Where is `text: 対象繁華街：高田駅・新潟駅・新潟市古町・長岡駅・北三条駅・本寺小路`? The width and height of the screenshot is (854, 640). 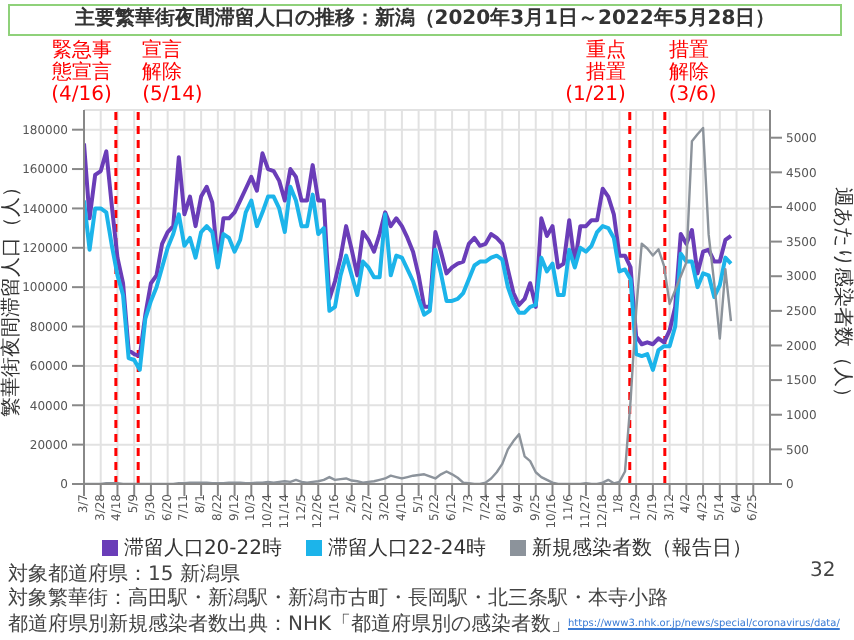 text: 対象繁華街：高田駅・新潟駅・新潟市古町・長岡駅・北三条駅・本寺小路 is located at coordinates (338, 598).